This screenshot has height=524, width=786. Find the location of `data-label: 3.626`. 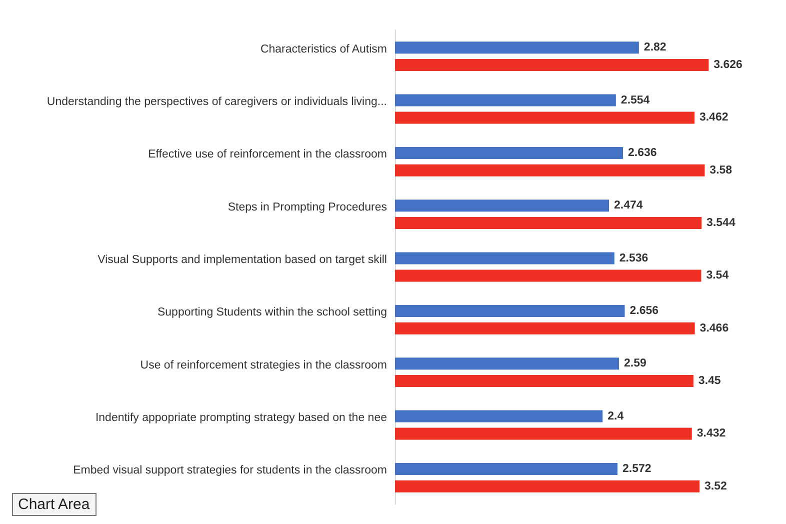

data-label: 3.626 is located at coordinates (728, 65).